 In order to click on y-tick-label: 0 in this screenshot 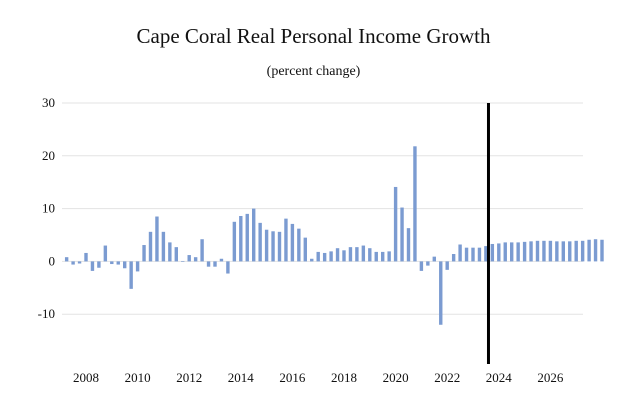, I will do `click(52, 260)`.